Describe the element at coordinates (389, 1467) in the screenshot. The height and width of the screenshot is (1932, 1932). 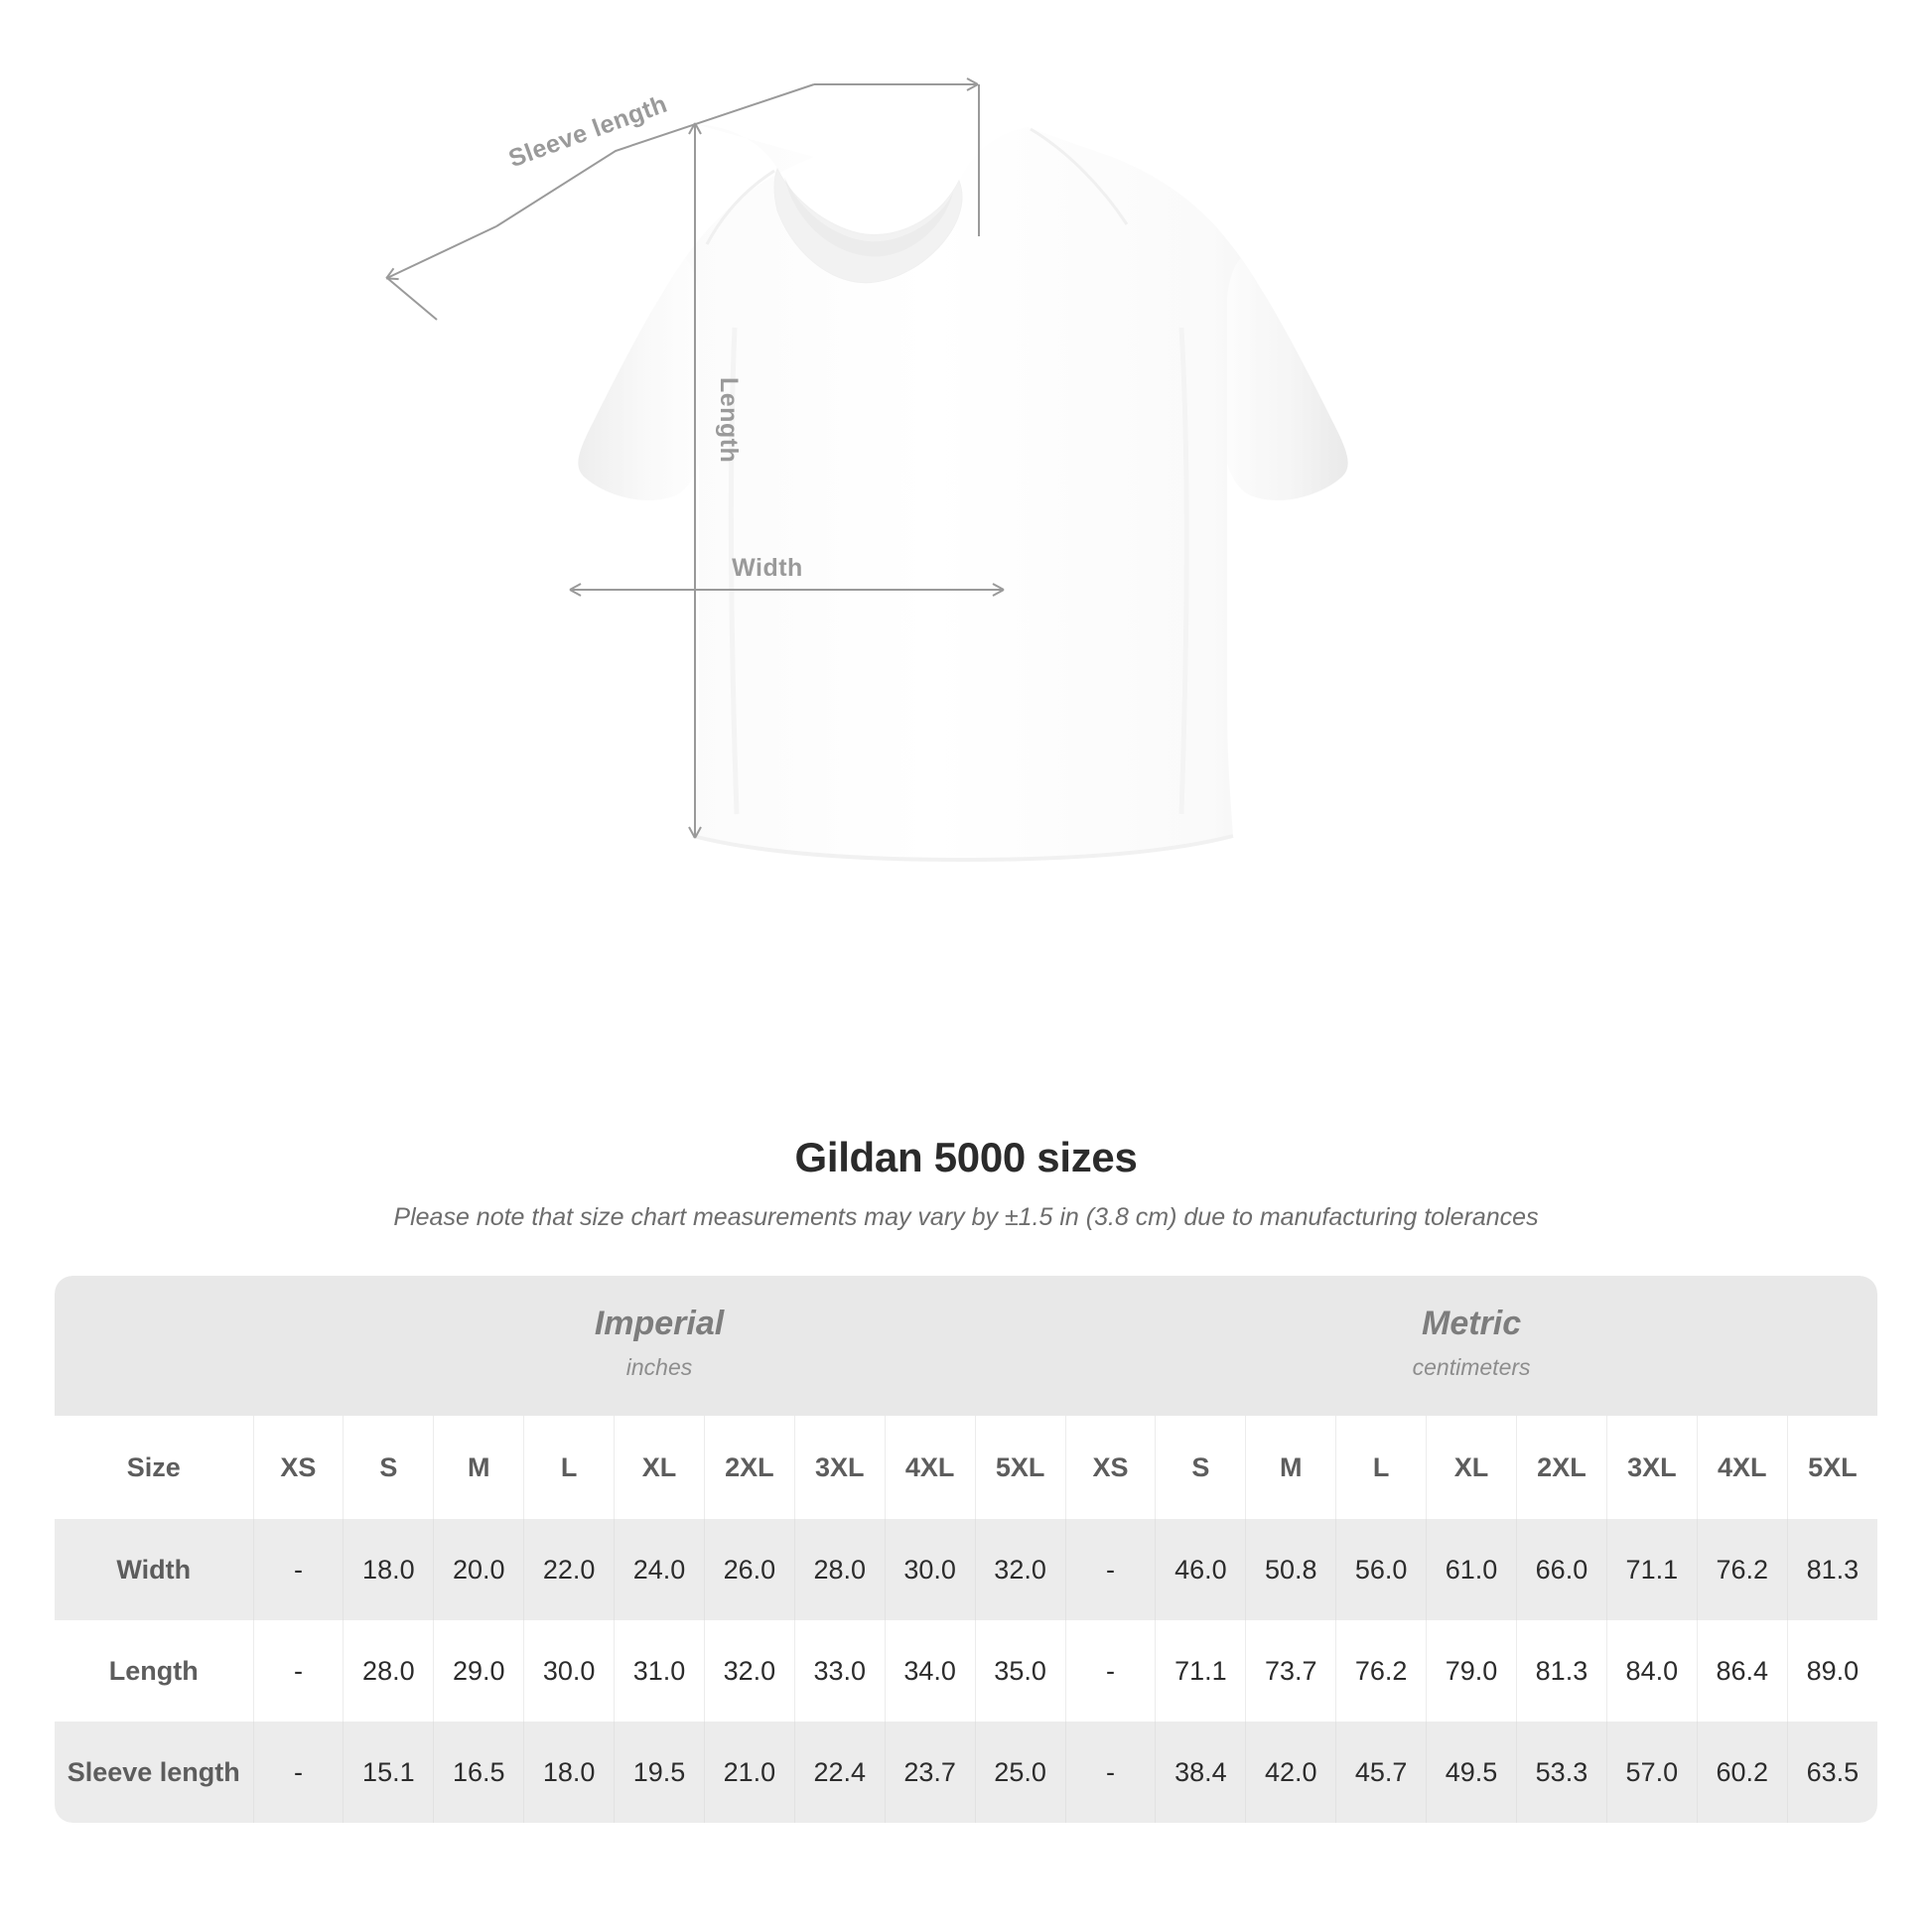
I see `size-header-imperial-s: S` at that location.